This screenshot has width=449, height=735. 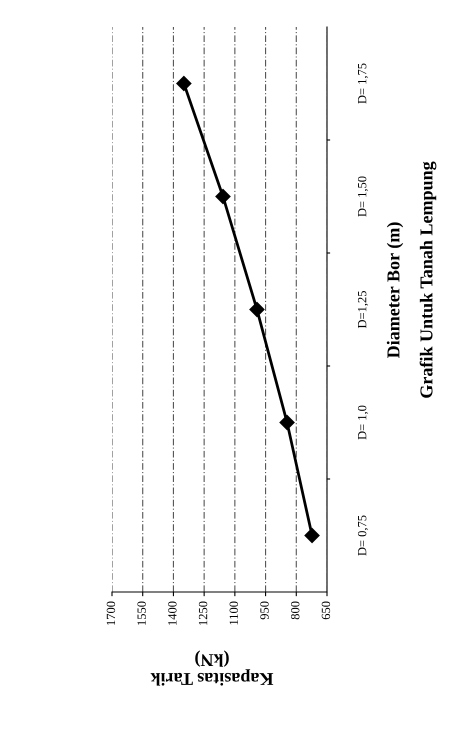 What do you see at coordinates (363, 83) in the screenshot?
I see `y-tick-label: D= 1,75` at bounding box center [363, 83].